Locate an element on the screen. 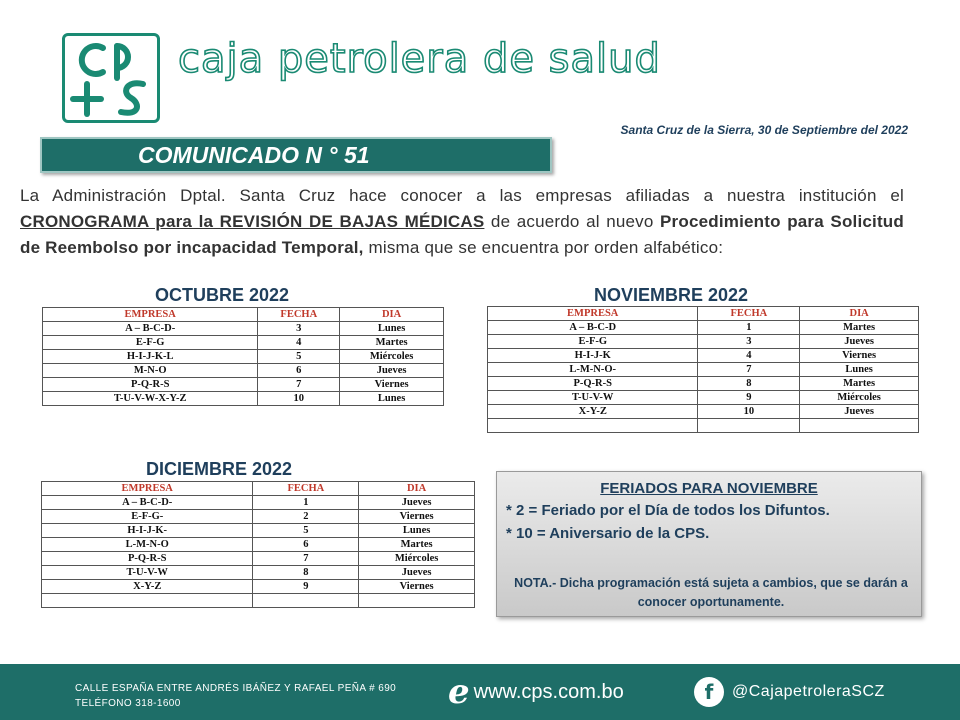  empresa-cell: T-U-V-W-X-Y-Z is located at coordinates (150, 398).